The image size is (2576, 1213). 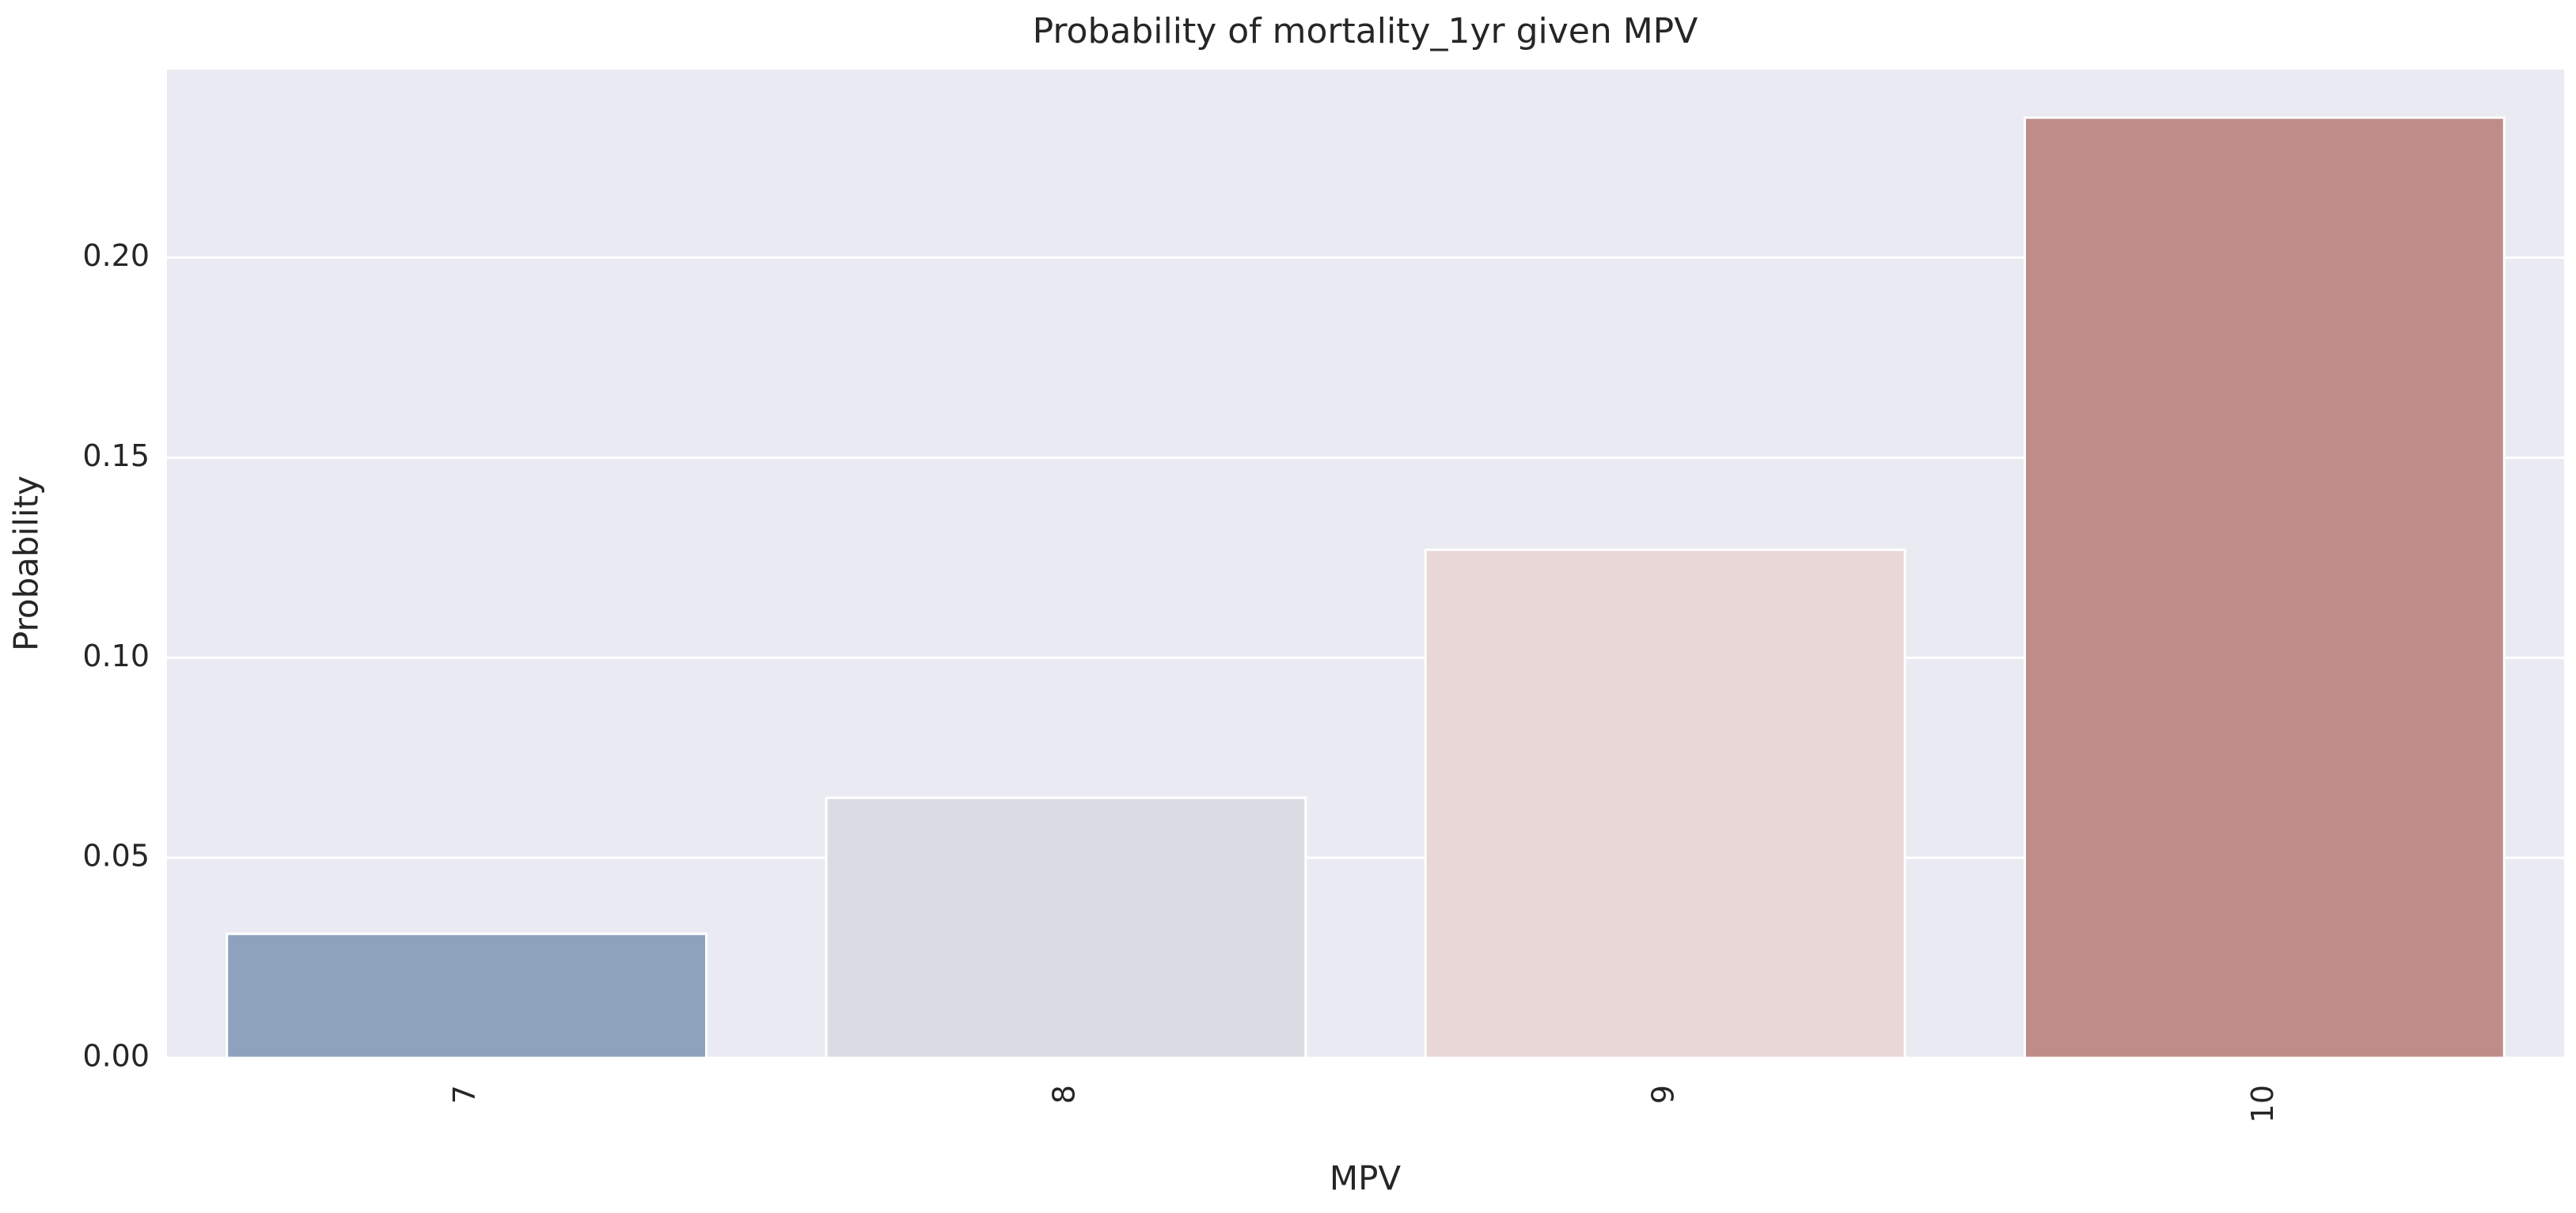 What do you see at coordinates (116, 1056) in the screenshot?
I see `y-tick-label: 0.00` at bounding box center [116, 1056].